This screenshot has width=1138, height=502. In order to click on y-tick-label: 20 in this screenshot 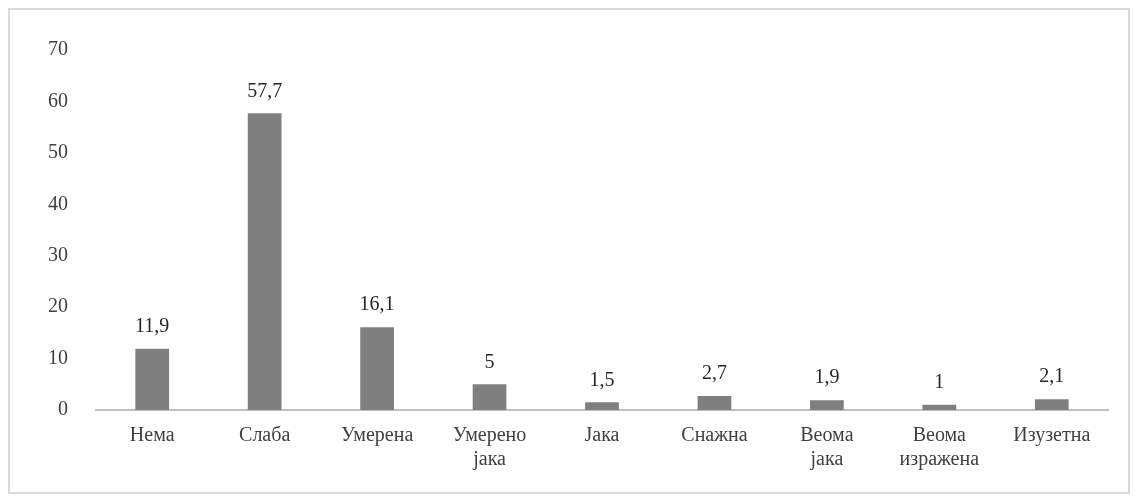, I will do `click(58, 305)`.